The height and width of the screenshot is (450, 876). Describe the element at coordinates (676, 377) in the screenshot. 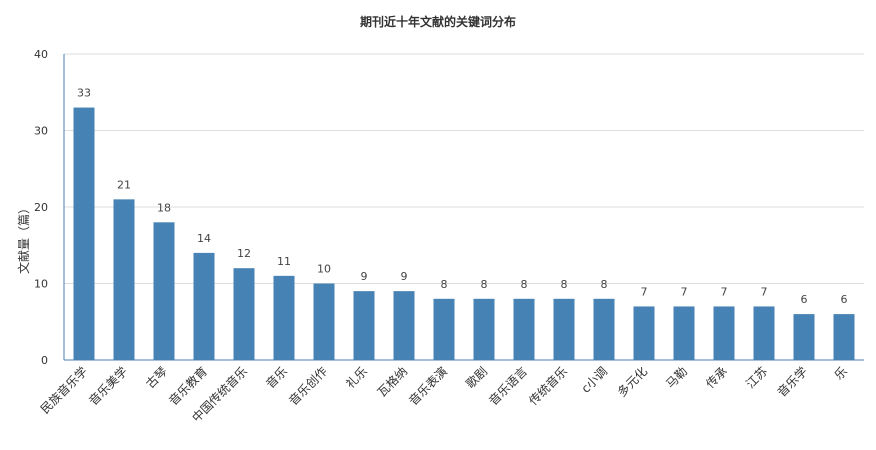

I see `x-tick-label: 马勒` at that location.